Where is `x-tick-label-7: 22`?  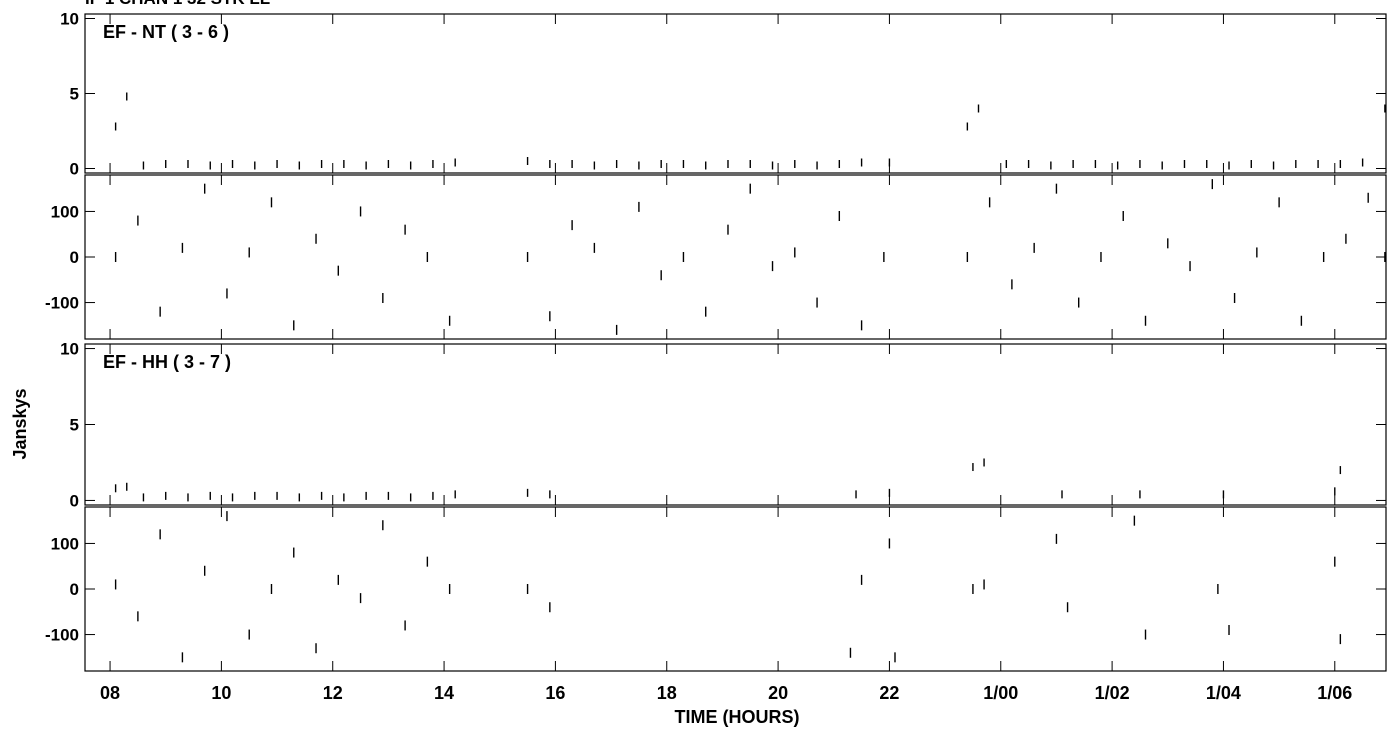 x-tick-label-7: 22 is located at coordinates (889, 693).